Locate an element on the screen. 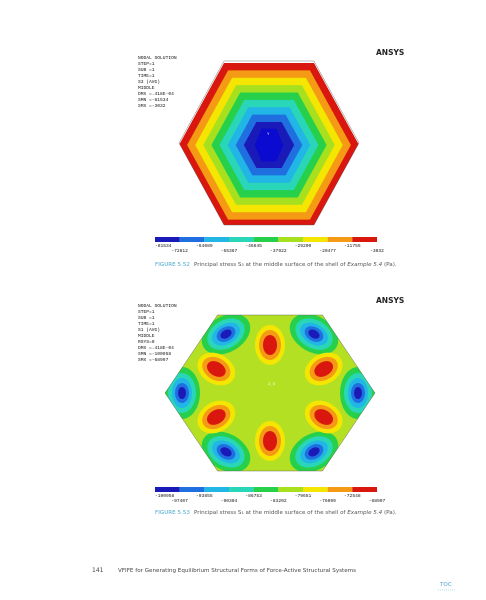 This screenshot has height=600, width=486. caption-label: FIGURE 5.52 is located at coordinates (172, 265).